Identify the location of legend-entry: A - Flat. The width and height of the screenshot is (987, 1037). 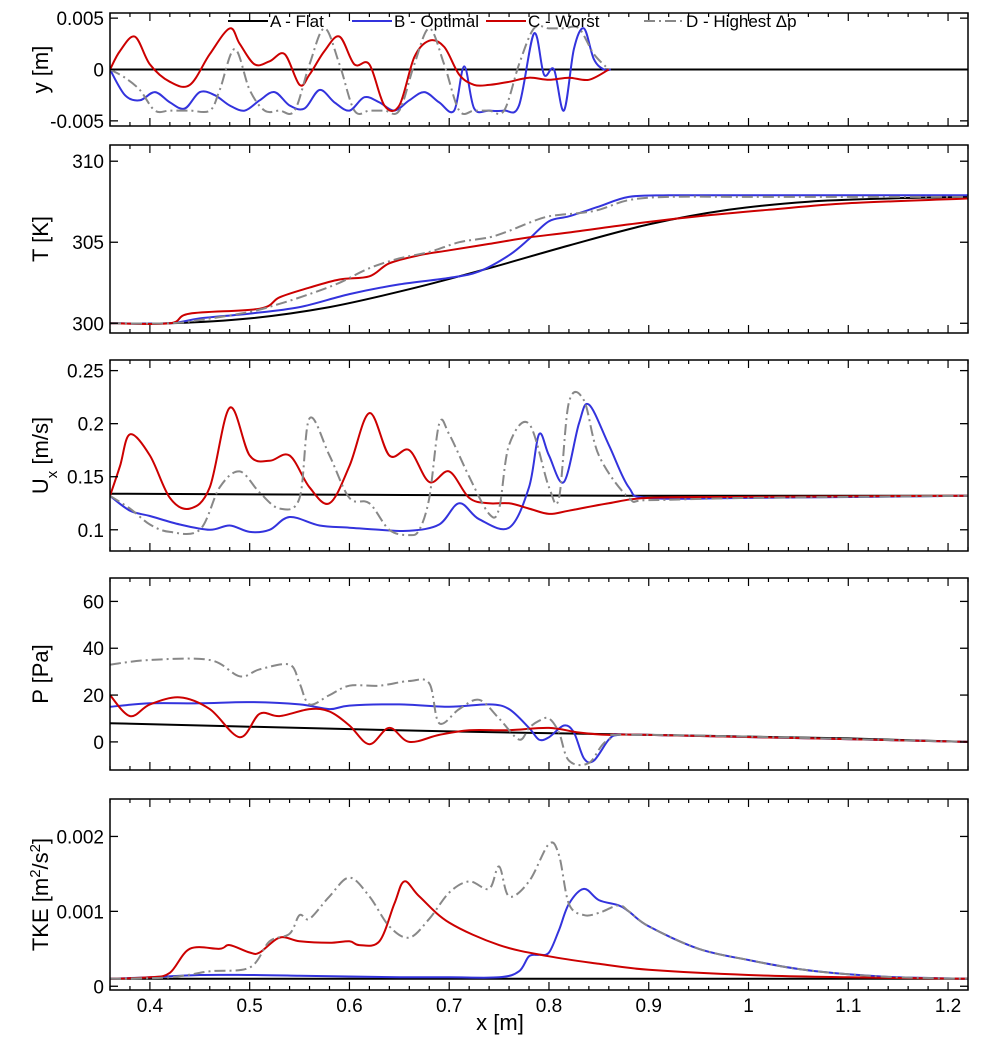
(297, 21).